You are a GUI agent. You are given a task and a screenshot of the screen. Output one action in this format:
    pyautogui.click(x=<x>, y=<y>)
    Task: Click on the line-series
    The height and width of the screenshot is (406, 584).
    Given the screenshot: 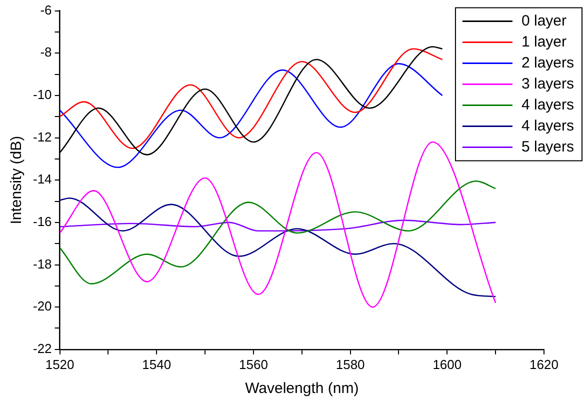 What is the action you would take?
    pyautogui.click(x=278, y=226)
    